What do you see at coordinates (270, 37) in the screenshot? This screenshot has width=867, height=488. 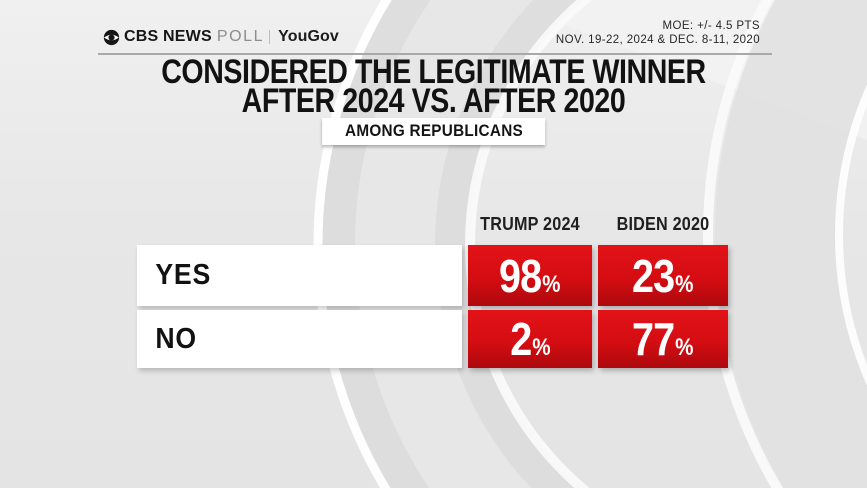 I see `brand-divider` at bounding box center [270, 37].